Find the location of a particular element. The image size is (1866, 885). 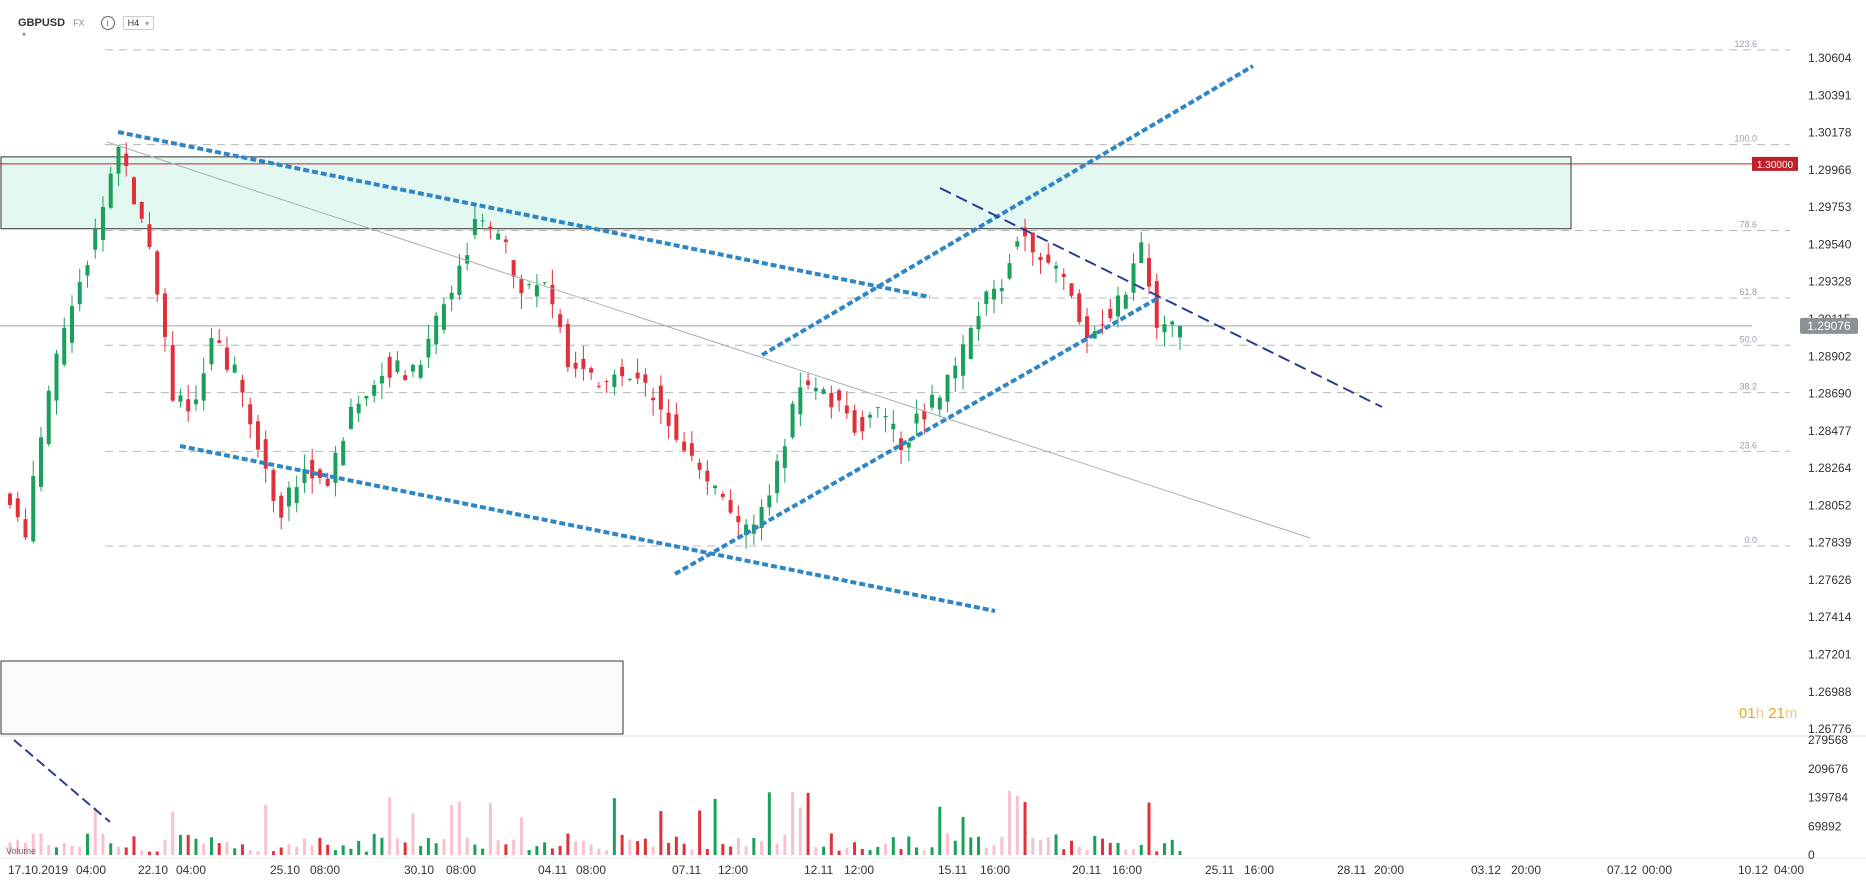

y-axis-tick-label: 1.29966 is located at coordinates (1830, 170).